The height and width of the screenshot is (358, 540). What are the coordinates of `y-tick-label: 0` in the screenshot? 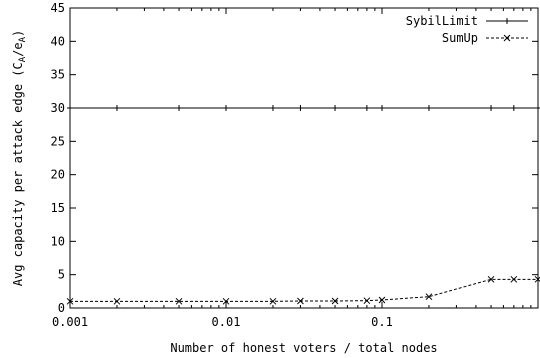 It's located at (61, 308).